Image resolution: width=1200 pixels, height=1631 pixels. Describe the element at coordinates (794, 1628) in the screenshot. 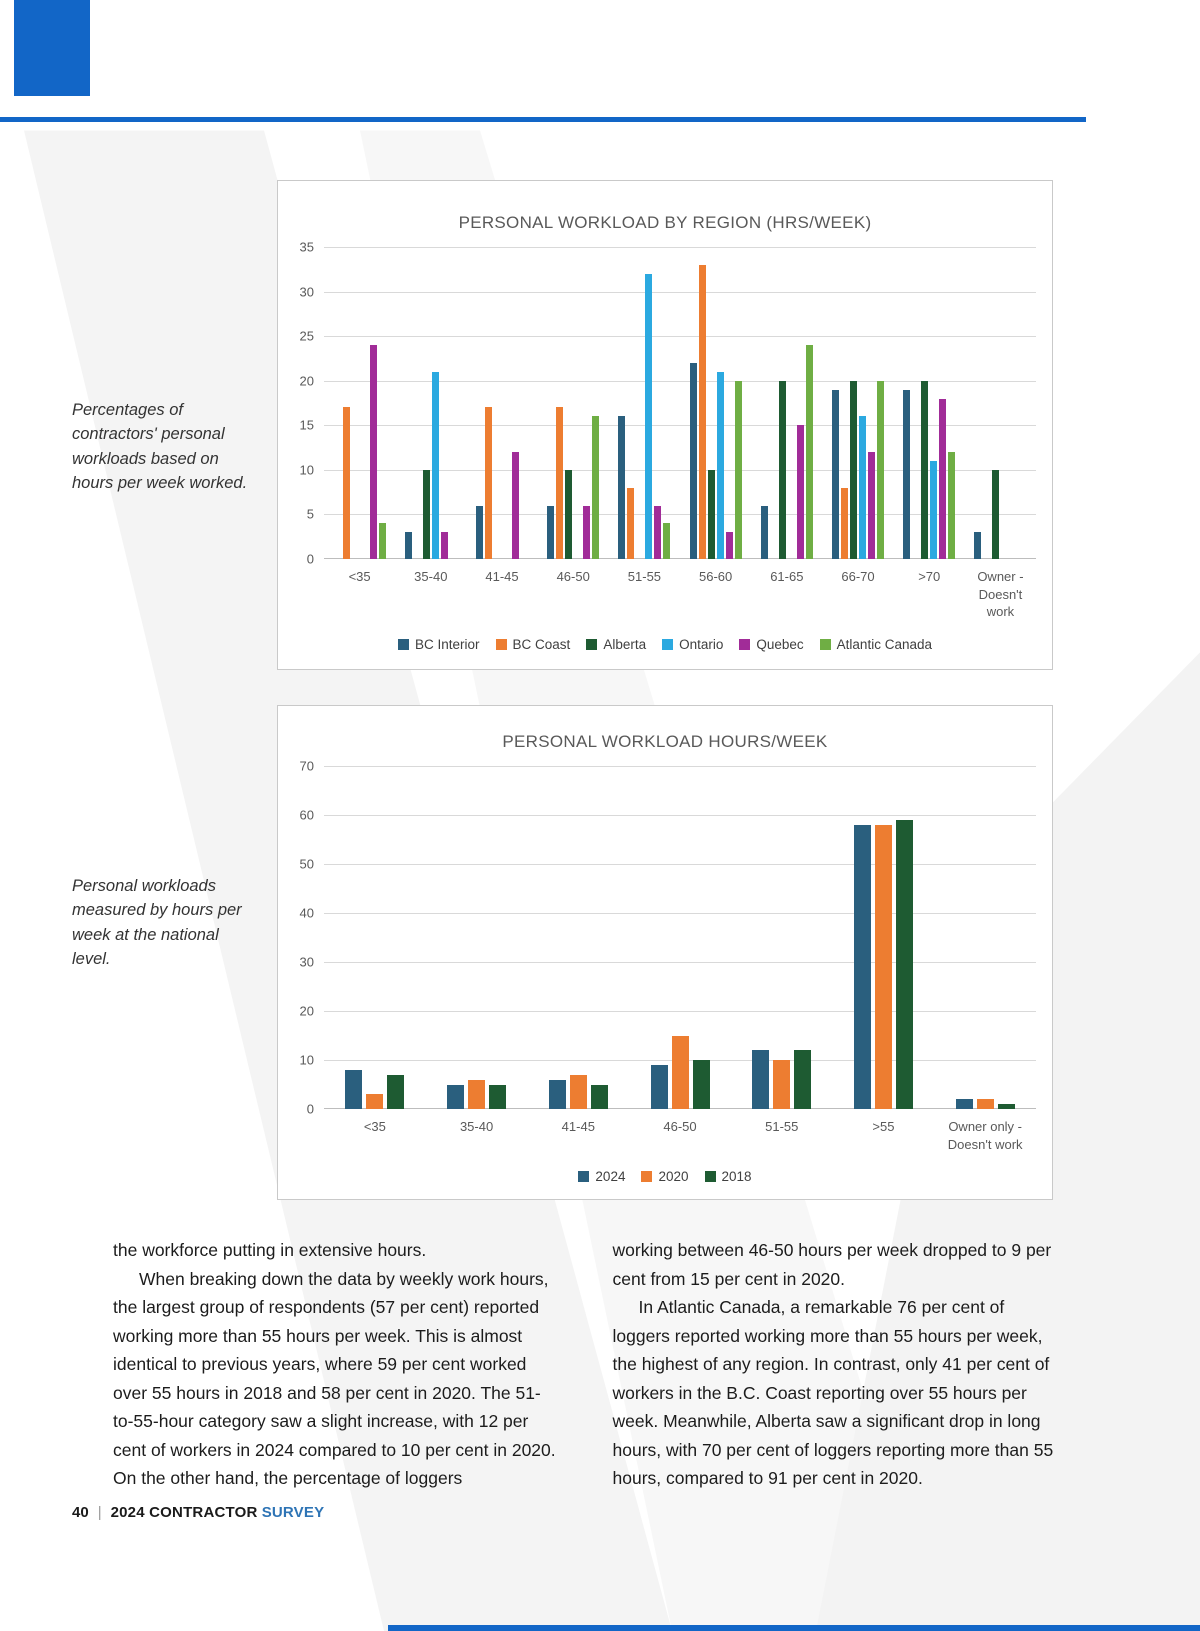

I see `bottom-blue-rule` at that location.